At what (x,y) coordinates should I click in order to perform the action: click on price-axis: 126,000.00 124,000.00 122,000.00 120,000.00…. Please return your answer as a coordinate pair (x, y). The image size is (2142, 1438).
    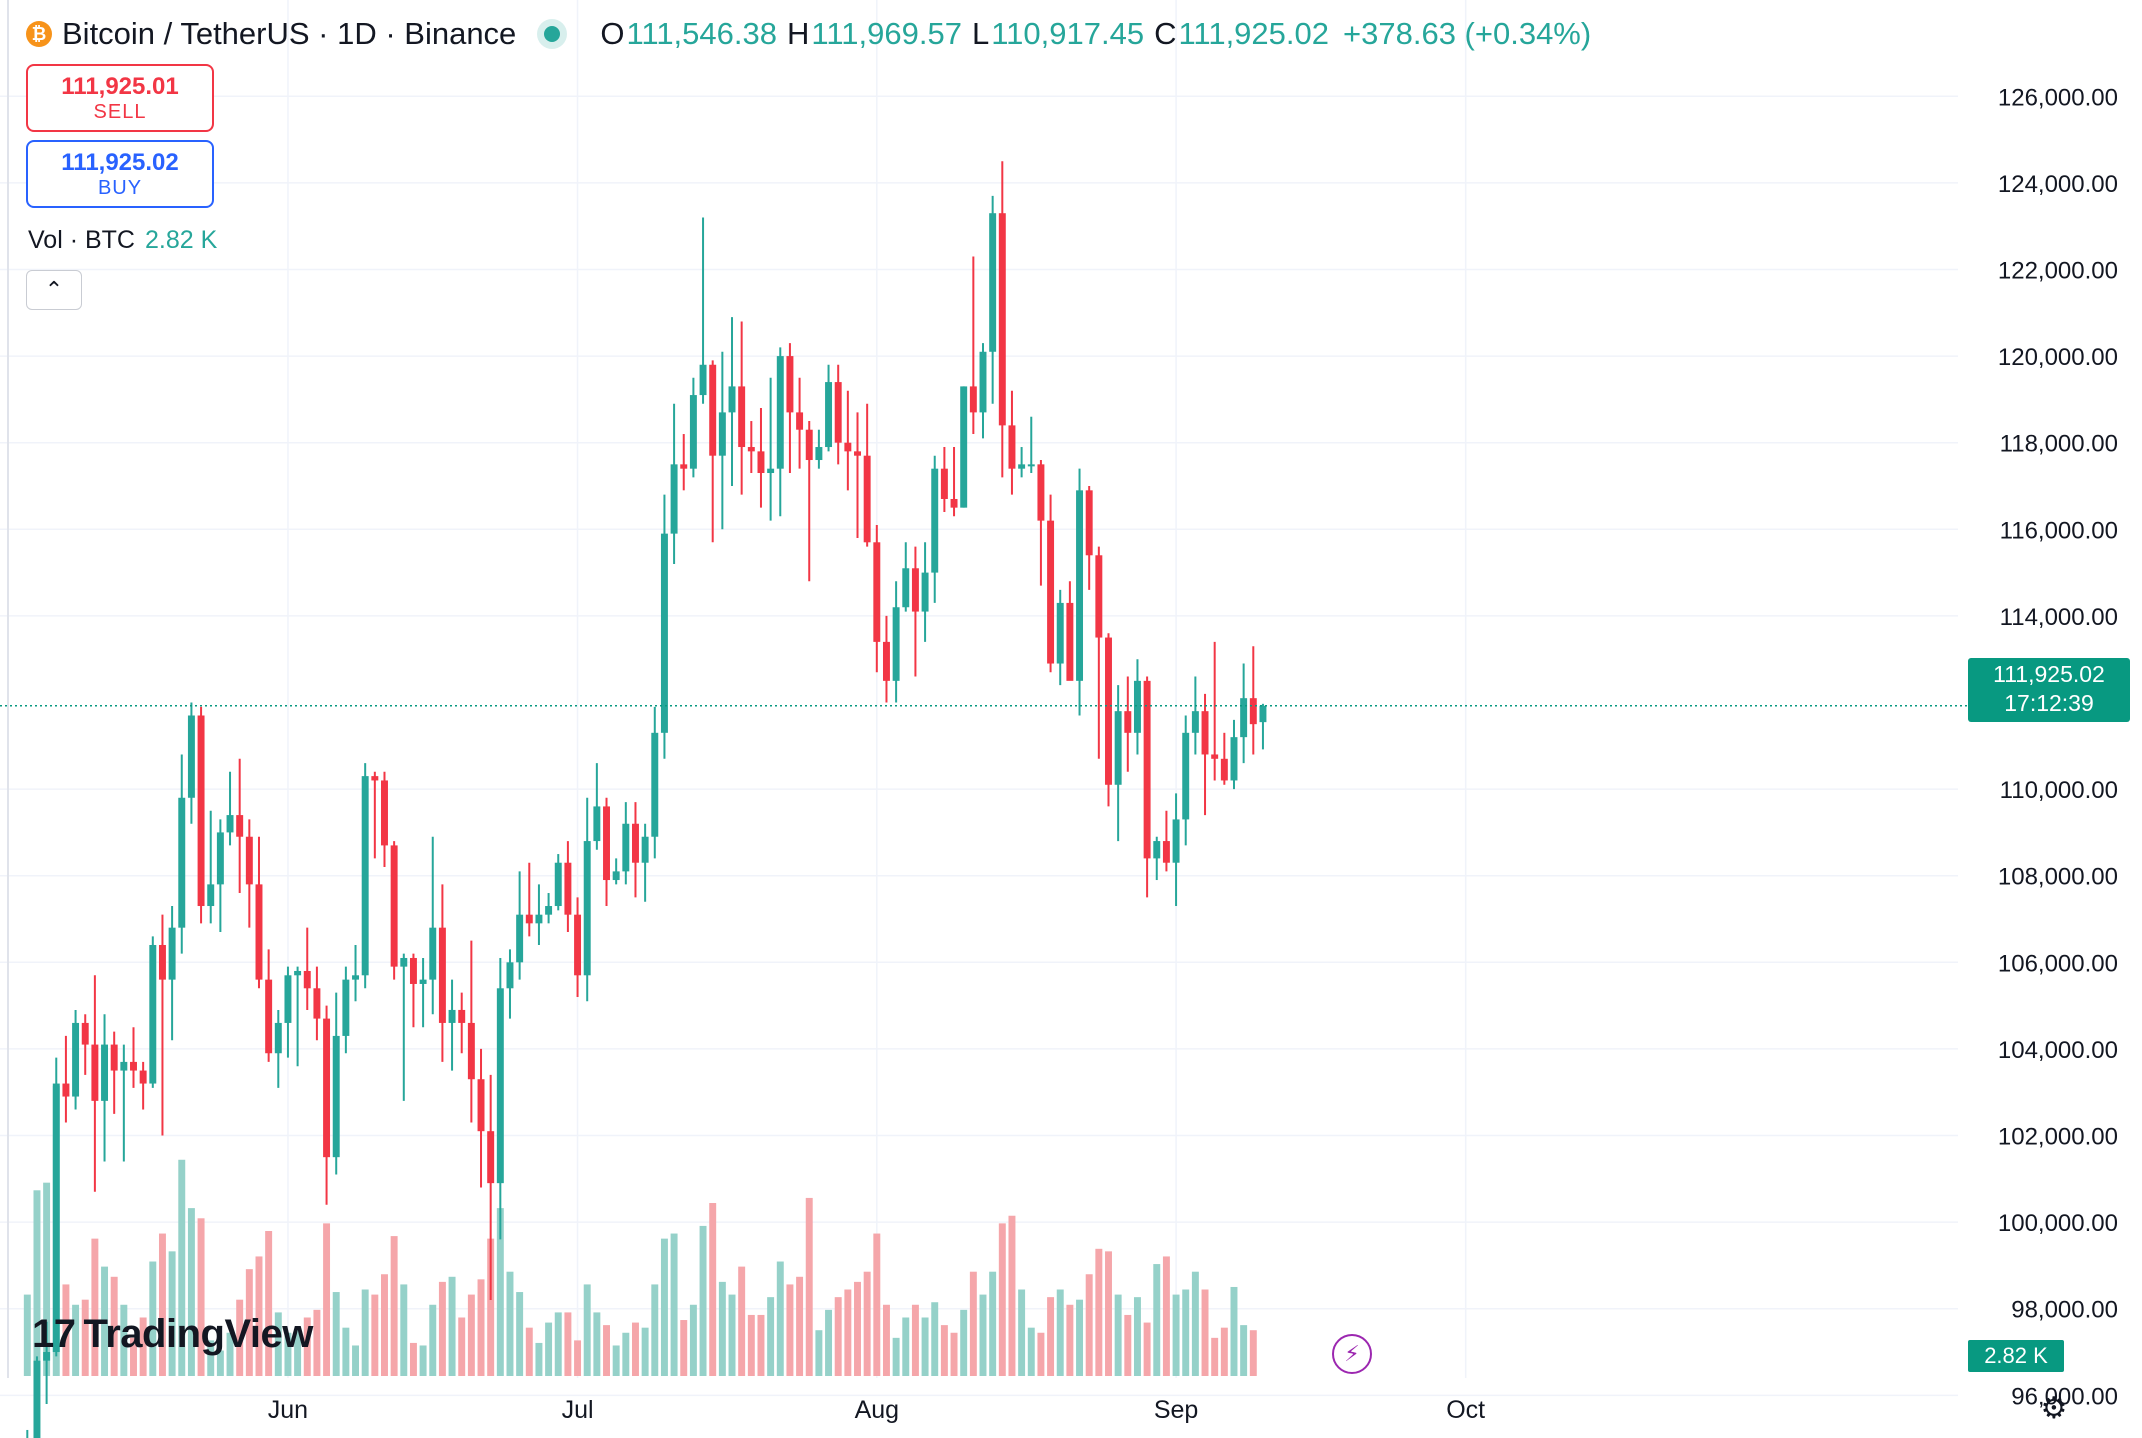
    Looking at the image, I should click on (2058, 747).